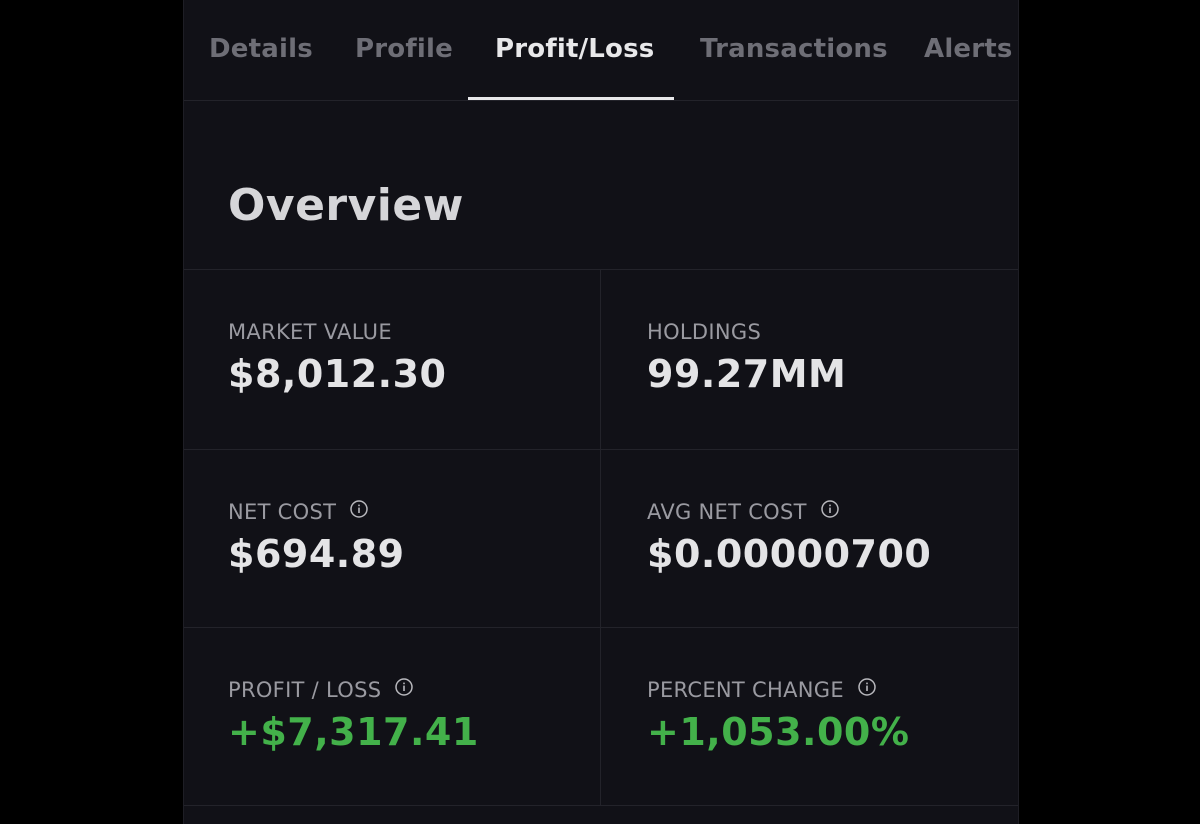 The height and width of the screenshot is (824, 1200). Describe the element at coordinates (847, 512) in the screenshot. I see `stat-label: AVG NET COST` at that location.